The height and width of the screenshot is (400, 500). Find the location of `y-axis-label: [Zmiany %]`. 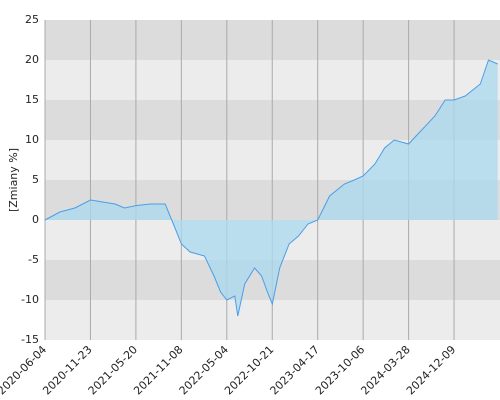

y-axis-label: [Zmiany %] is located at coordinates (13, 180).